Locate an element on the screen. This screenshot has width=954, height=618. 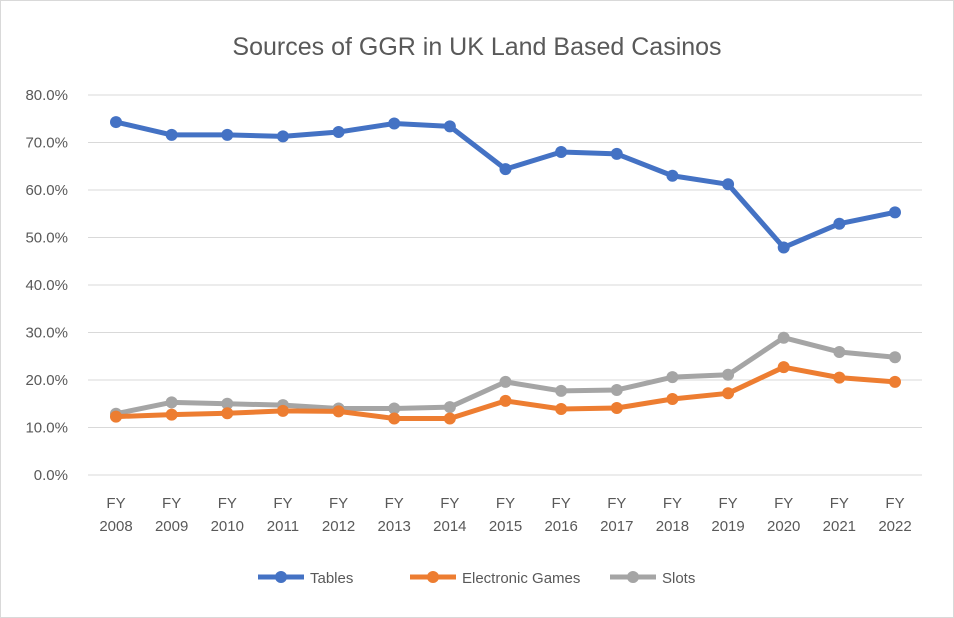
y-tick-label: 80.0% is located at coordinates (46, 95).